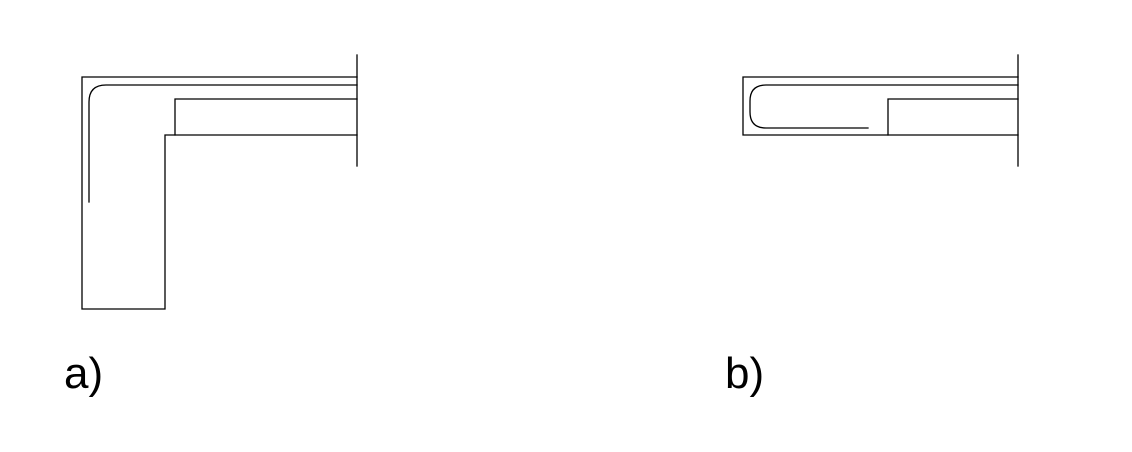  I want to click on panel-a-l-section-outline, so click(219, 193).